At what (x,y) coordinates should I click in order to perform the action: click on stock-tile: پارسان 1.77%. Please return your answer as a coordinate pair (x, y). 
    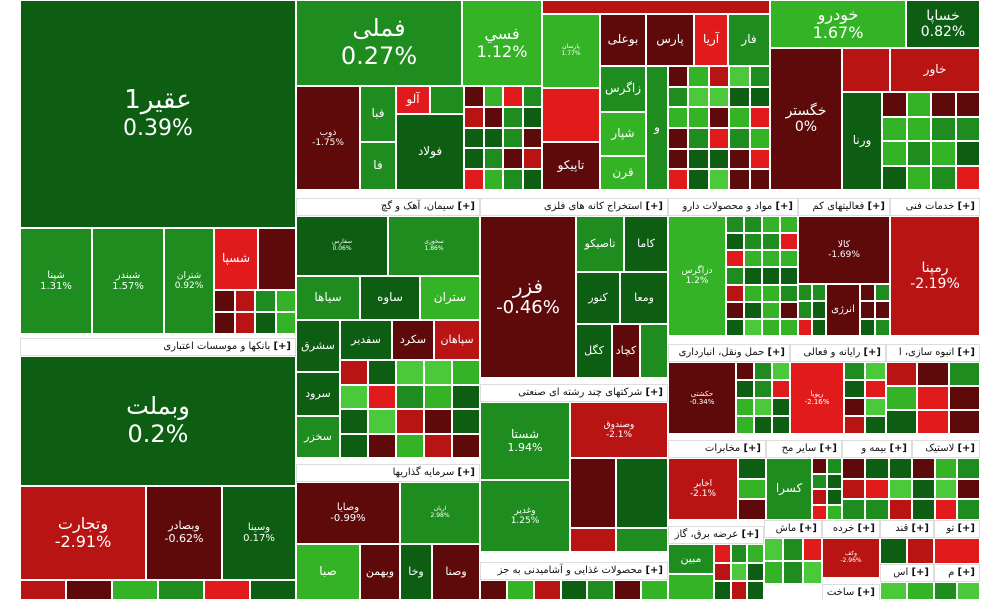
    Looking at the image, I should click on (571, 51).